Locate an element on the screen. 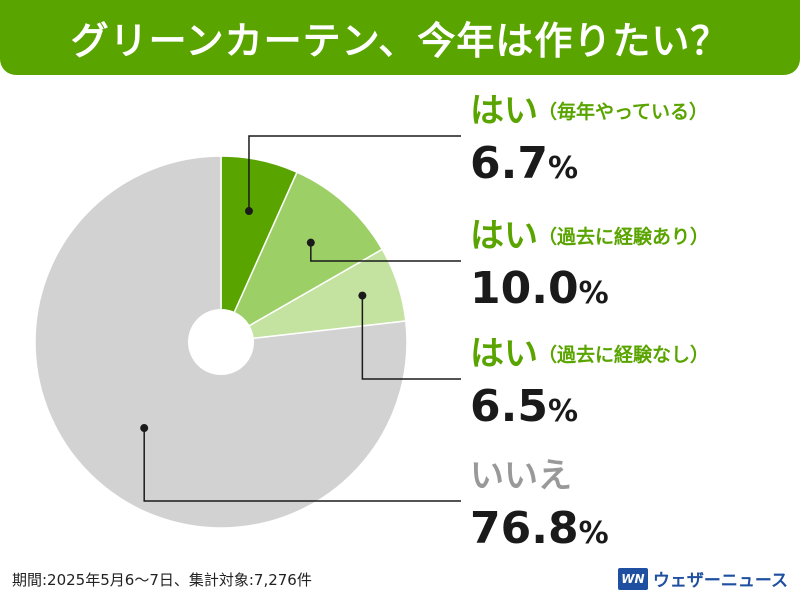 Image resolution: width=800 pixels, height=600 pixels. brand: WN ウェザーニュース is located at coordinates (702, 578).